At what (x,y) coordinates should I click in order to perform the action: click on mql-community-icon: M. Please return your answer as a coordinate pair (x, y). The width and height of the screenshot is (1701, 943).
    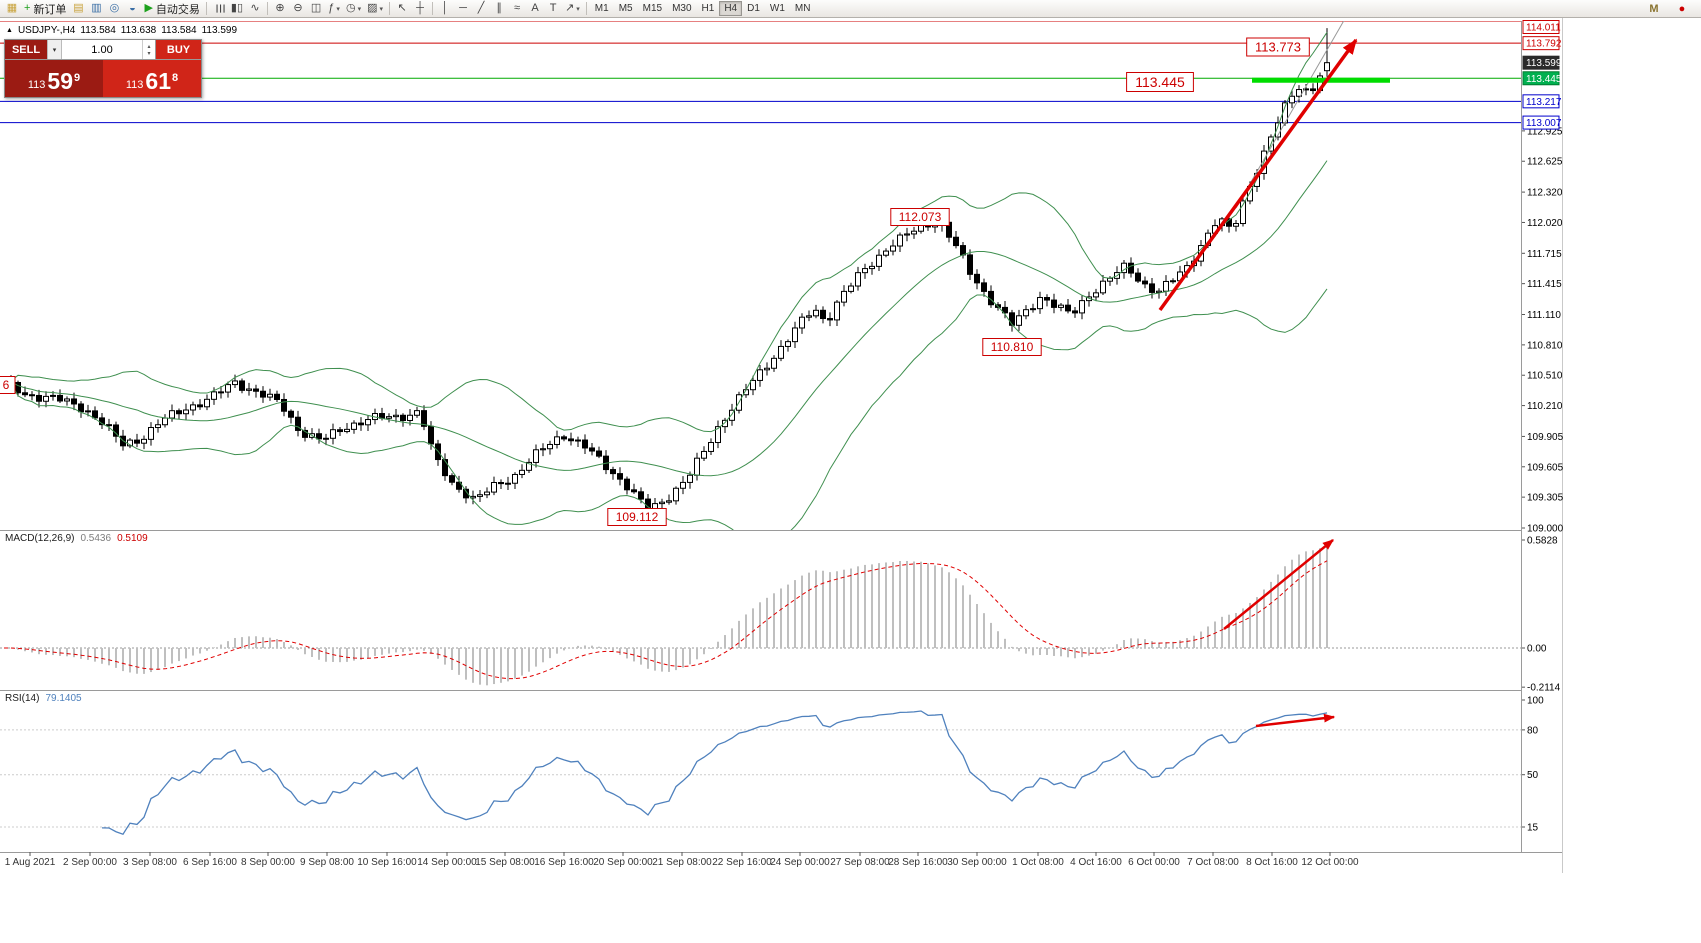
    Looking at the image, I should click on (1654, 8).